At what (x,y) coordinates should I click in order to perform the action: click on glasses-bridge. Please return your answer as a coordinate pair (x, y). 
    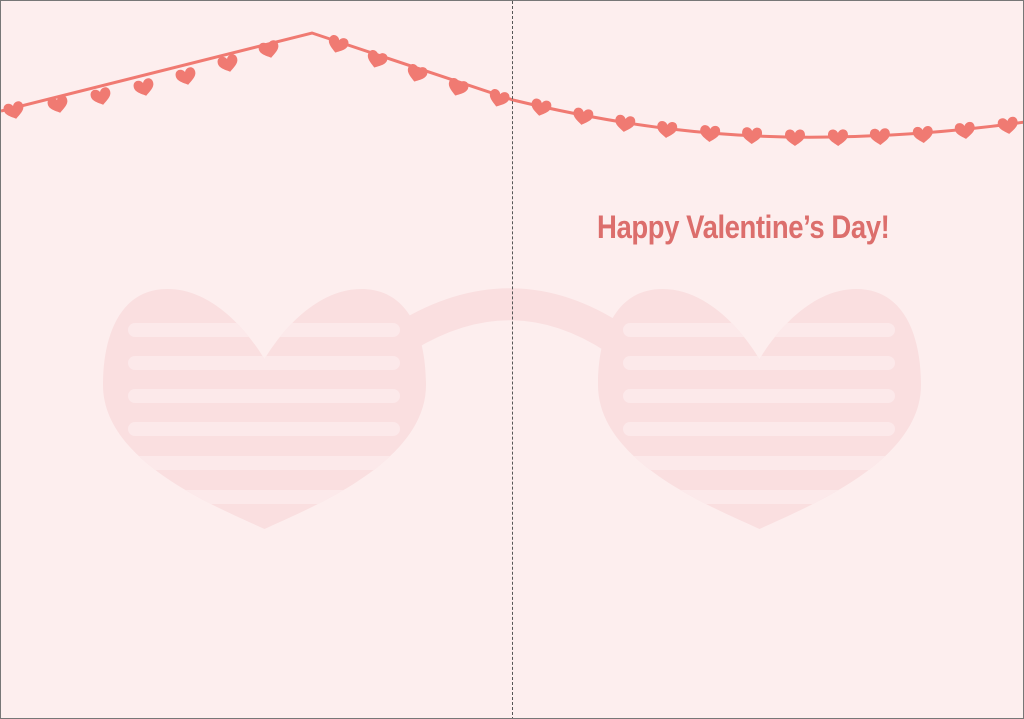
    Looking at the image, I should click on (511, 320).